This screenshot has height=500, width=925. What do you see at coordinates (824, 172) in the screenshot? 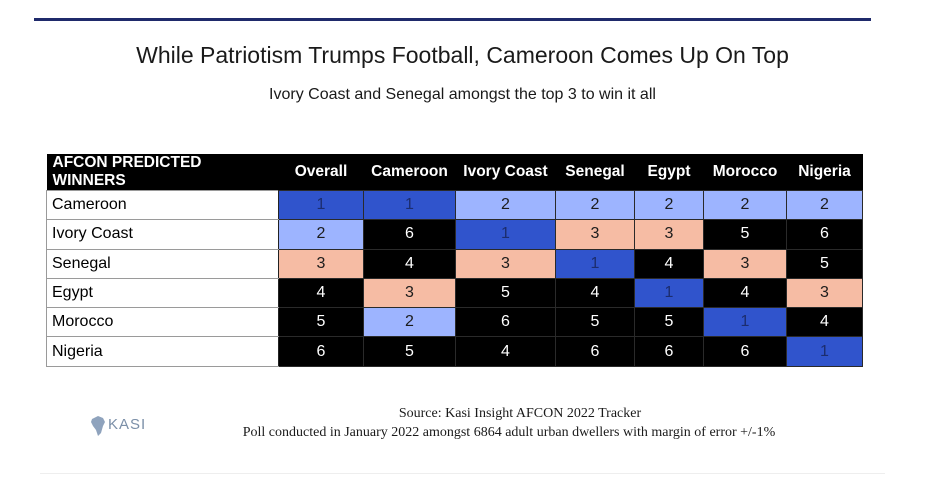
I see `column-header: Nigeria` at bounding box center [824, 172].